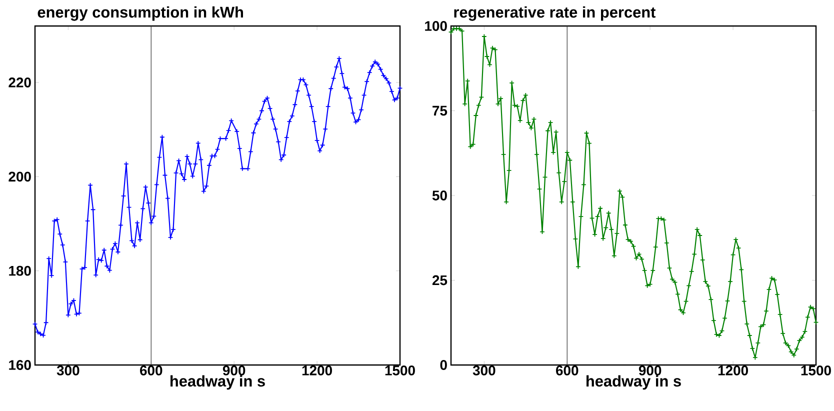  What do you see at coordinates (20, 271) in the screenshot?
I see `y-tick-label: 180` at bounding box center [20, 271].